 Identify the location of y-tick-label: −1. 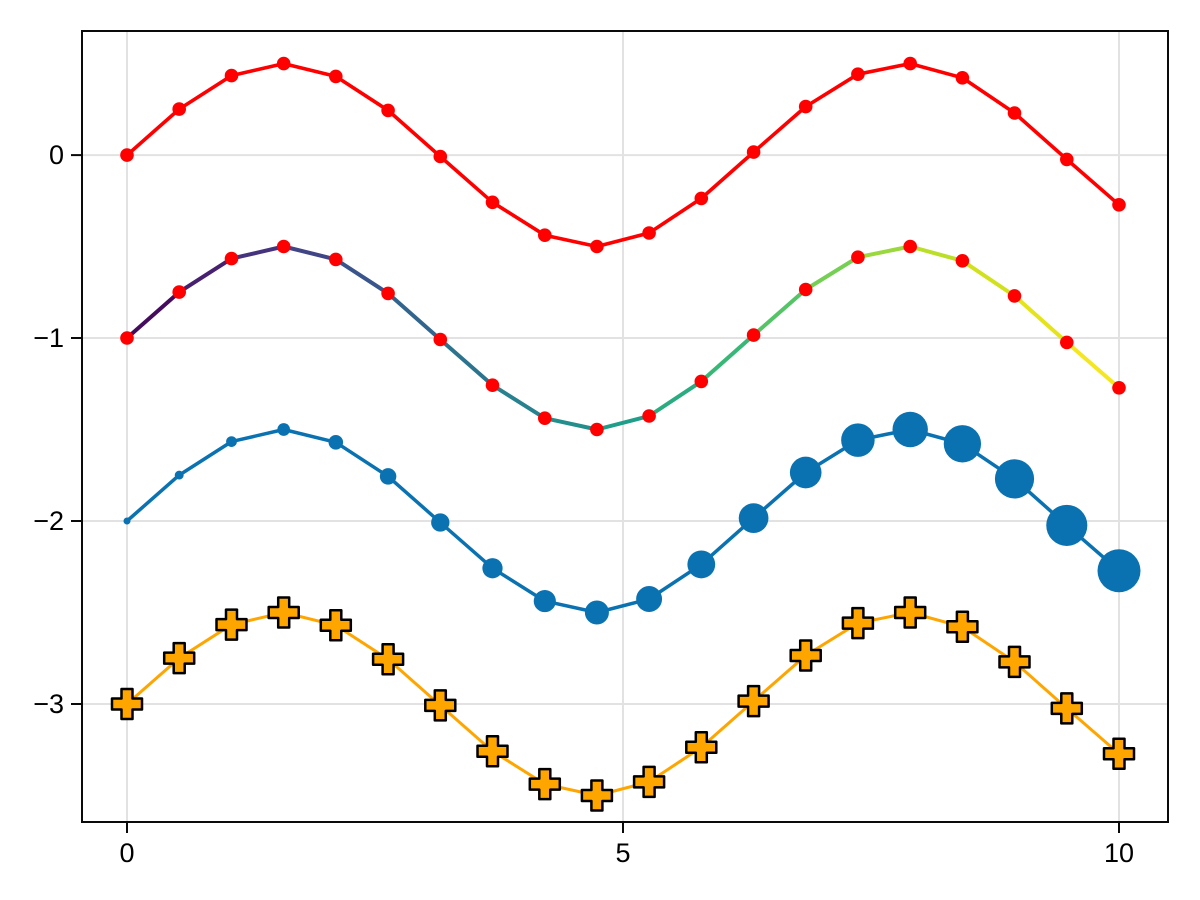
(48, 338).